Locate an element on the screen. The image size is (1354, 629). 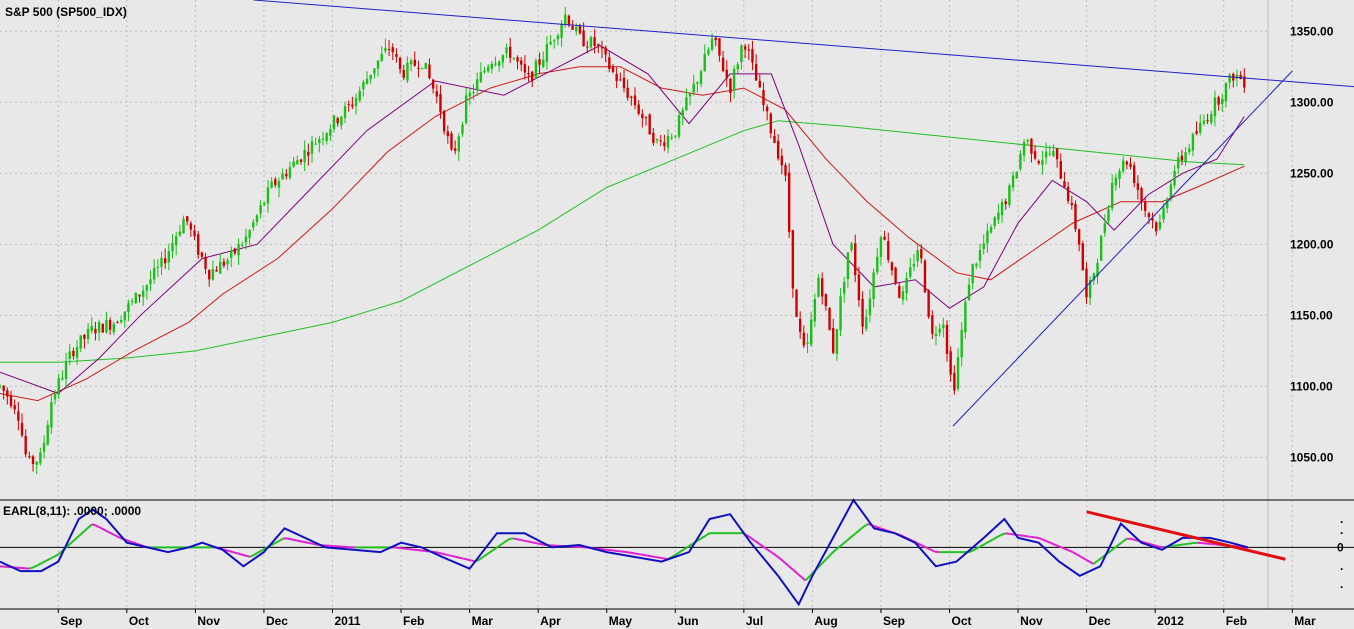
y-tick-label: 1300.00 is located at coordinates (1312, 102).